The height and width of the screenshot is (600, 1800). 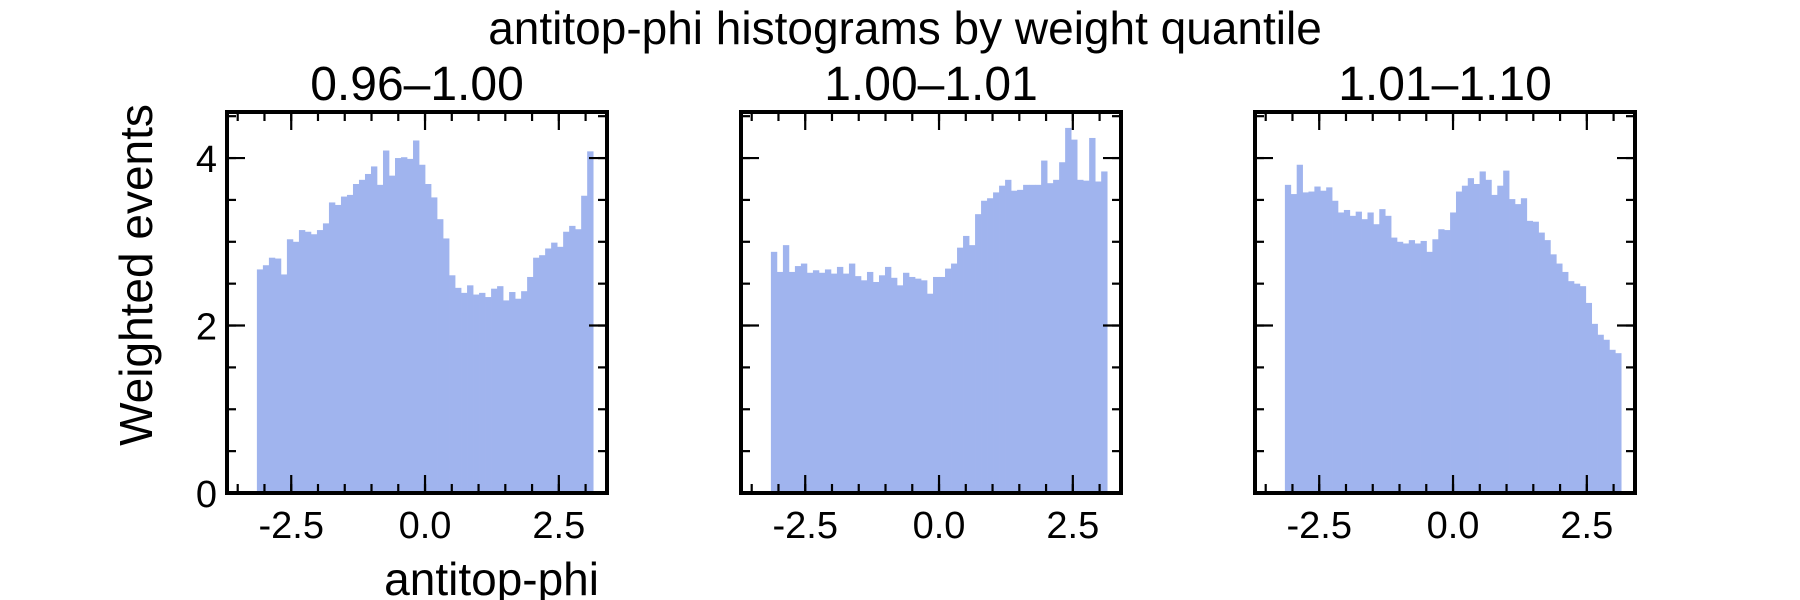 I want to click on panel-title: 1.01–1.10, so click(x=1445, y=84).